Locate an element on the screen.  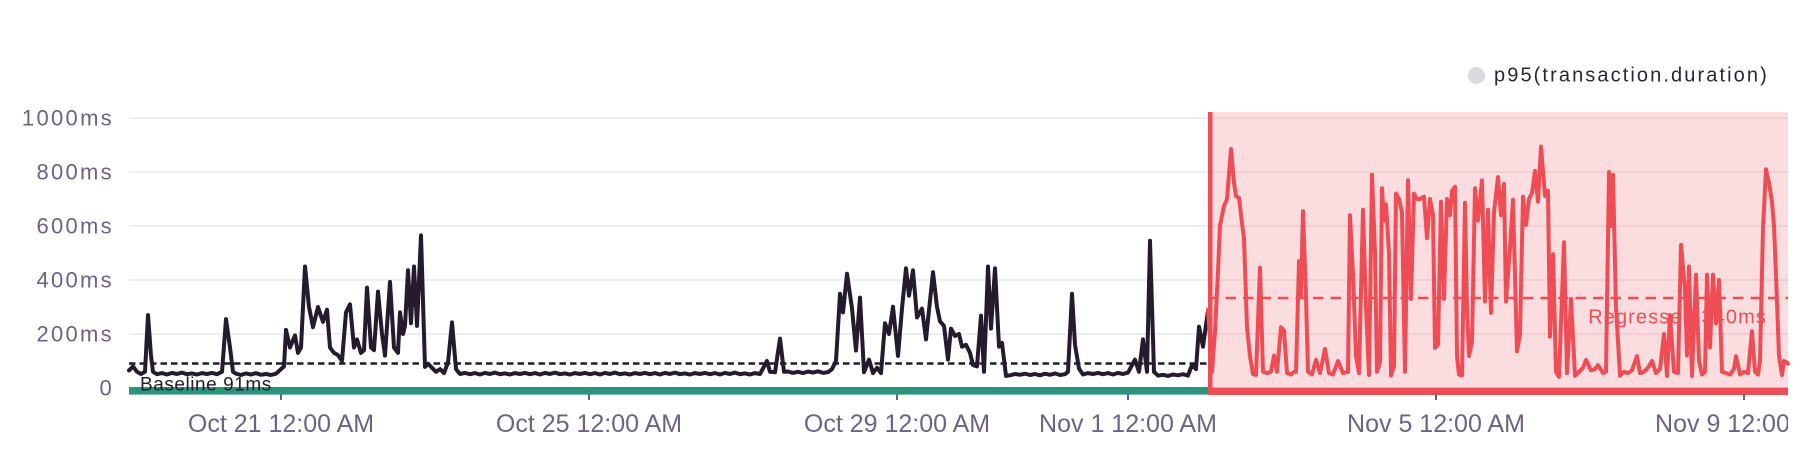
svg-text: Nov 9 12:00 AM is located at coordinates (1732, 424).